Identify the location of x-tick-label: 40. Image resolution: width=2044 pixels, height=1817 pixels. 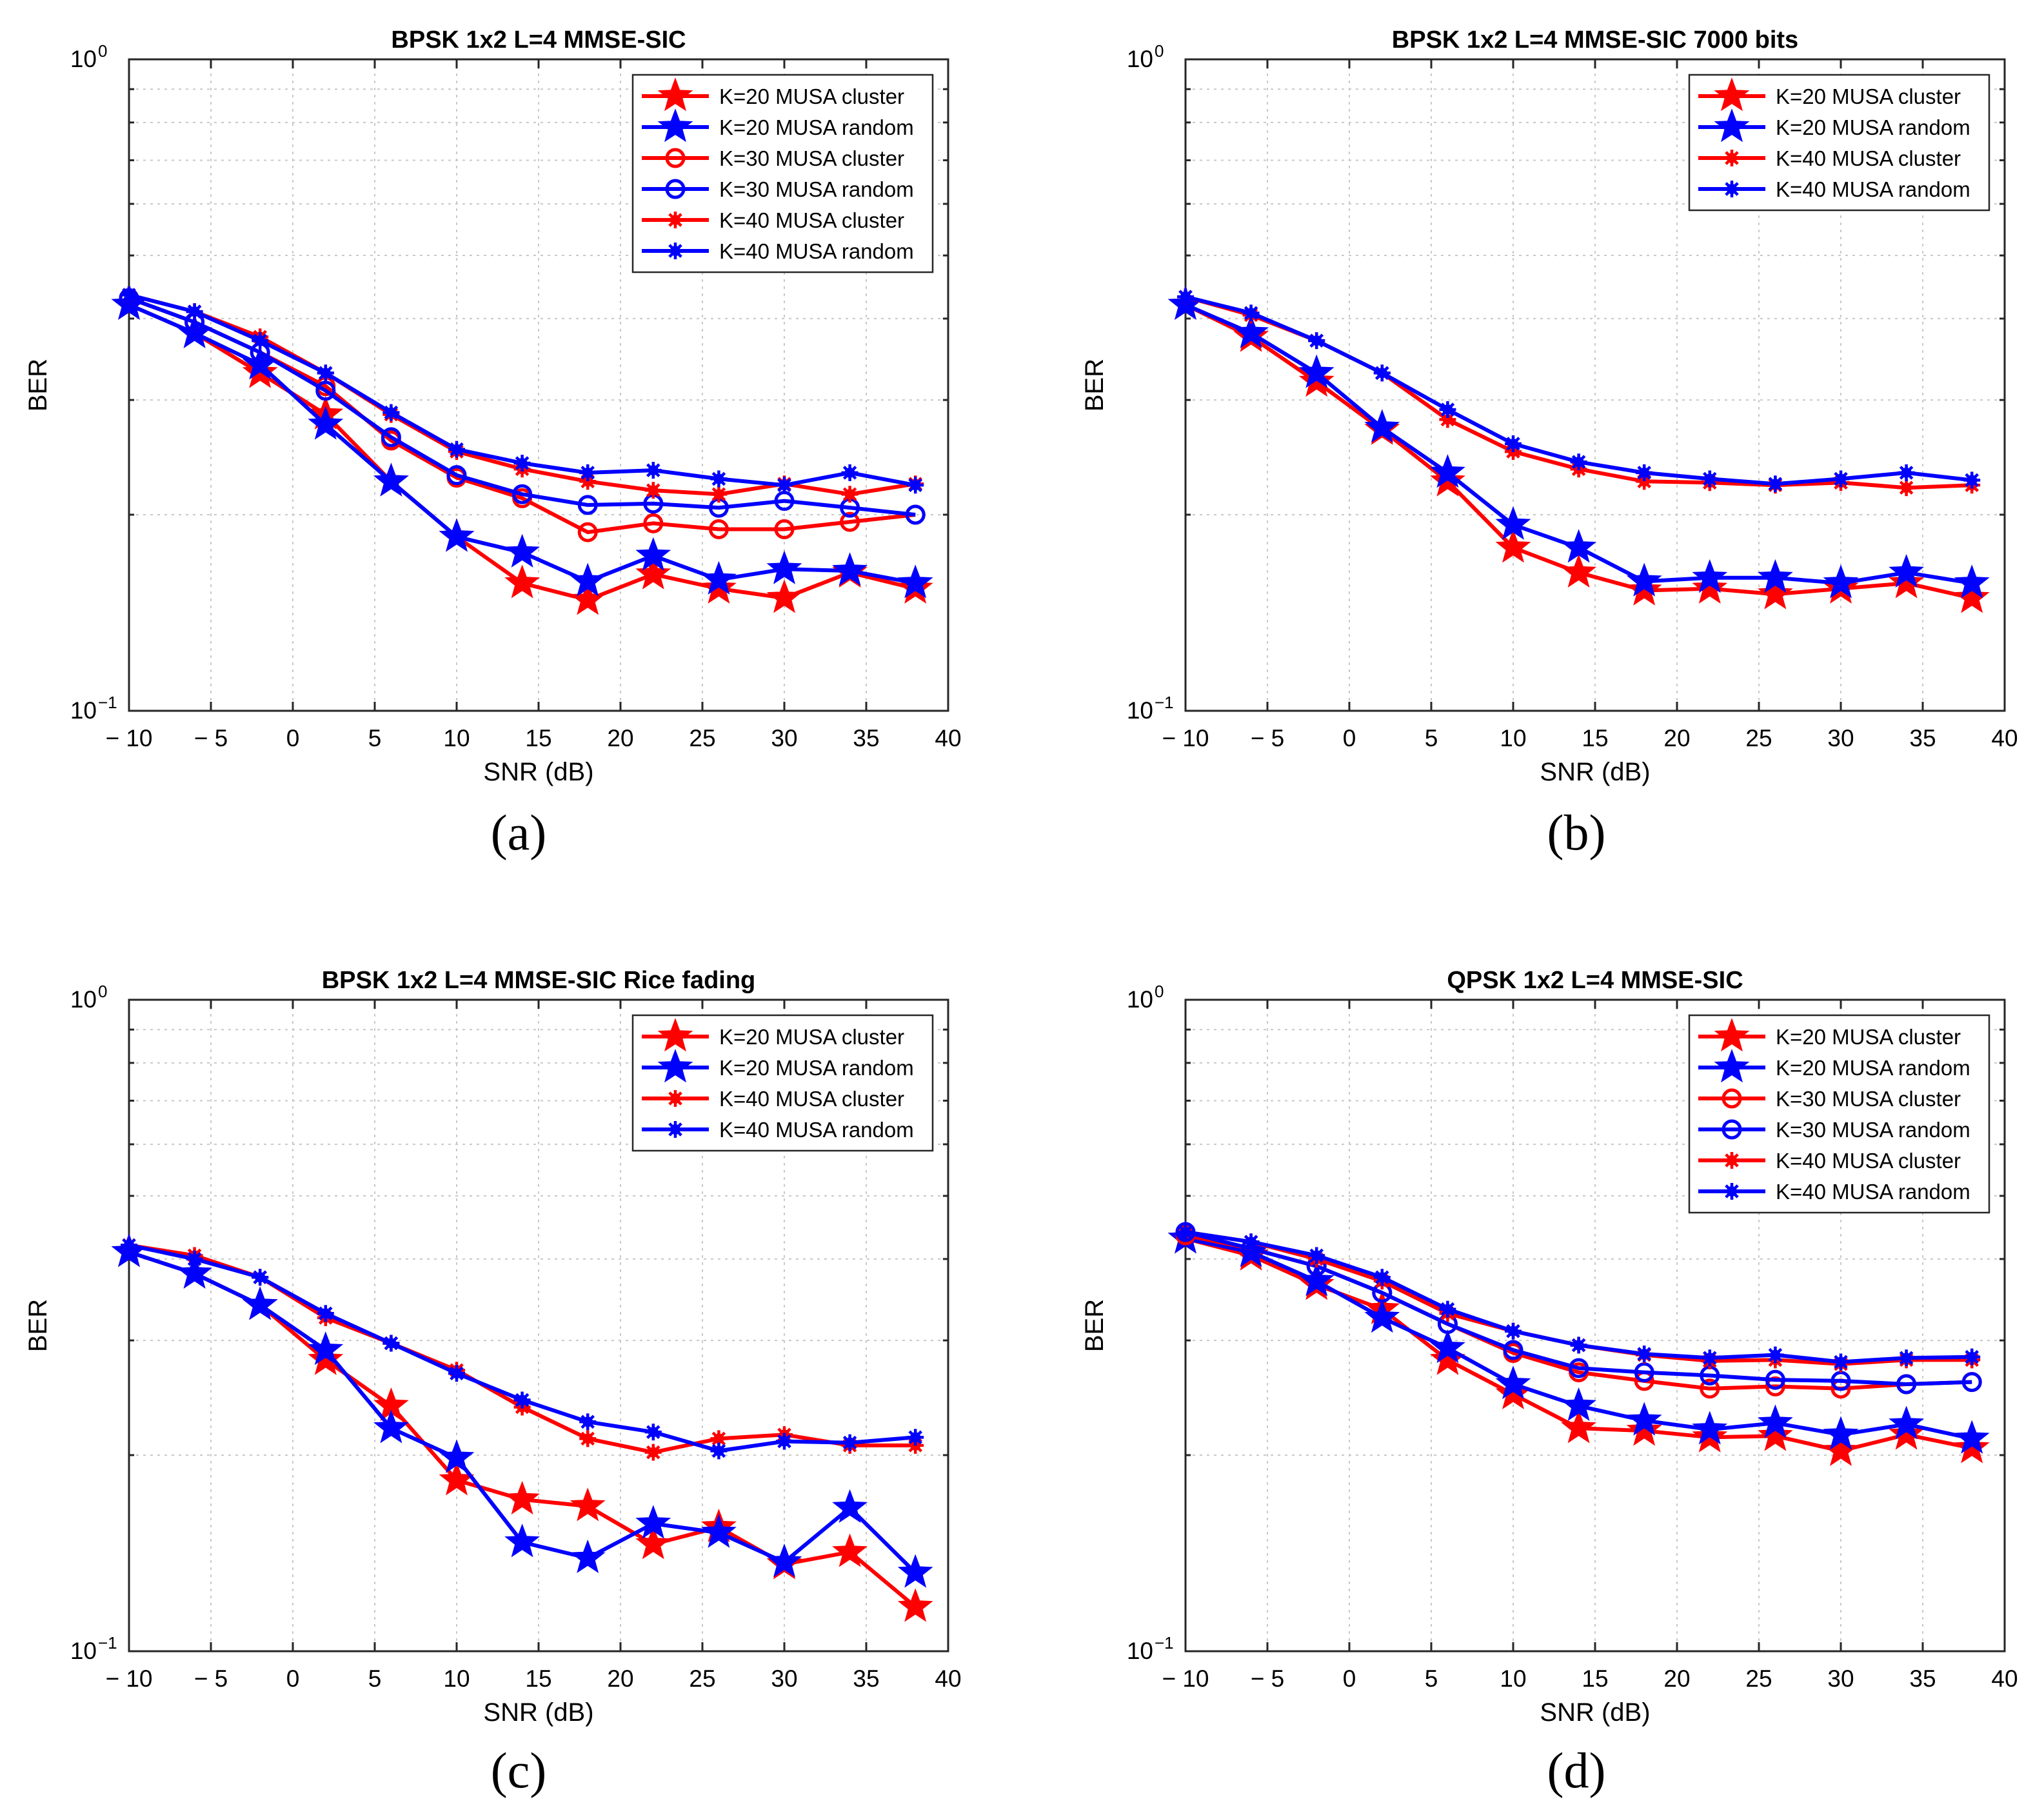
(948, 738).